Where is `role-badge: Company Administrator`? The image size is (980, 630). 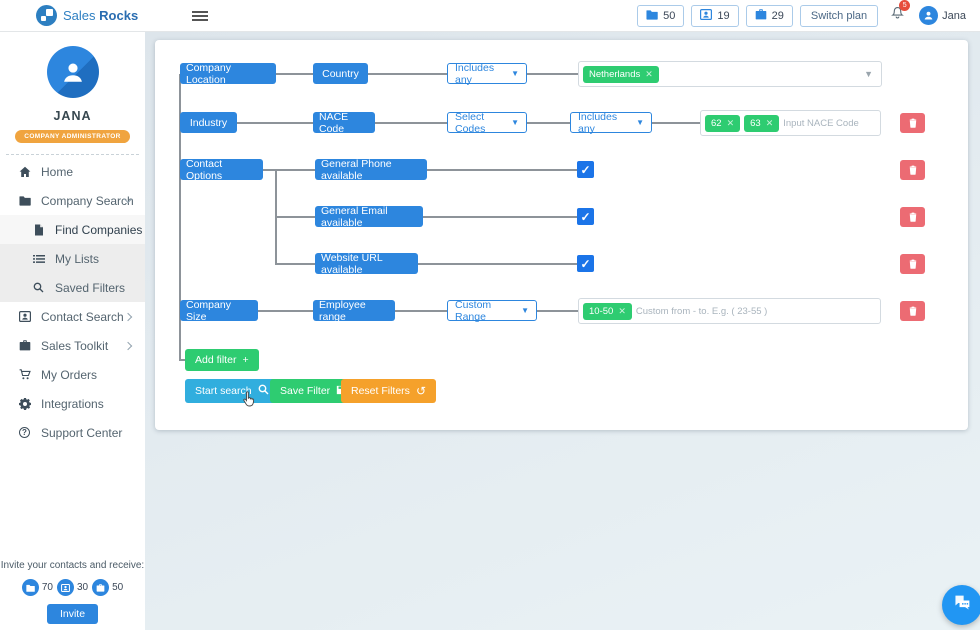
role-badge: Company Administrator is located at coordinates (72, 136).